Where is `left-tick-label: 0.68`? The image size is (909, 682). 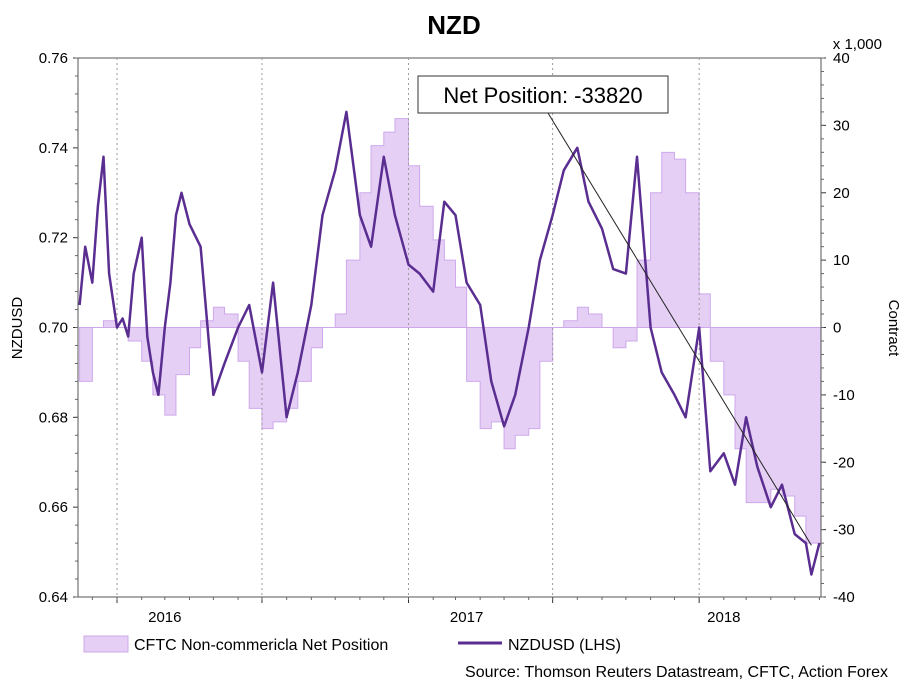 left-tick-label: 0.68 is located at coordinates (53, 417).